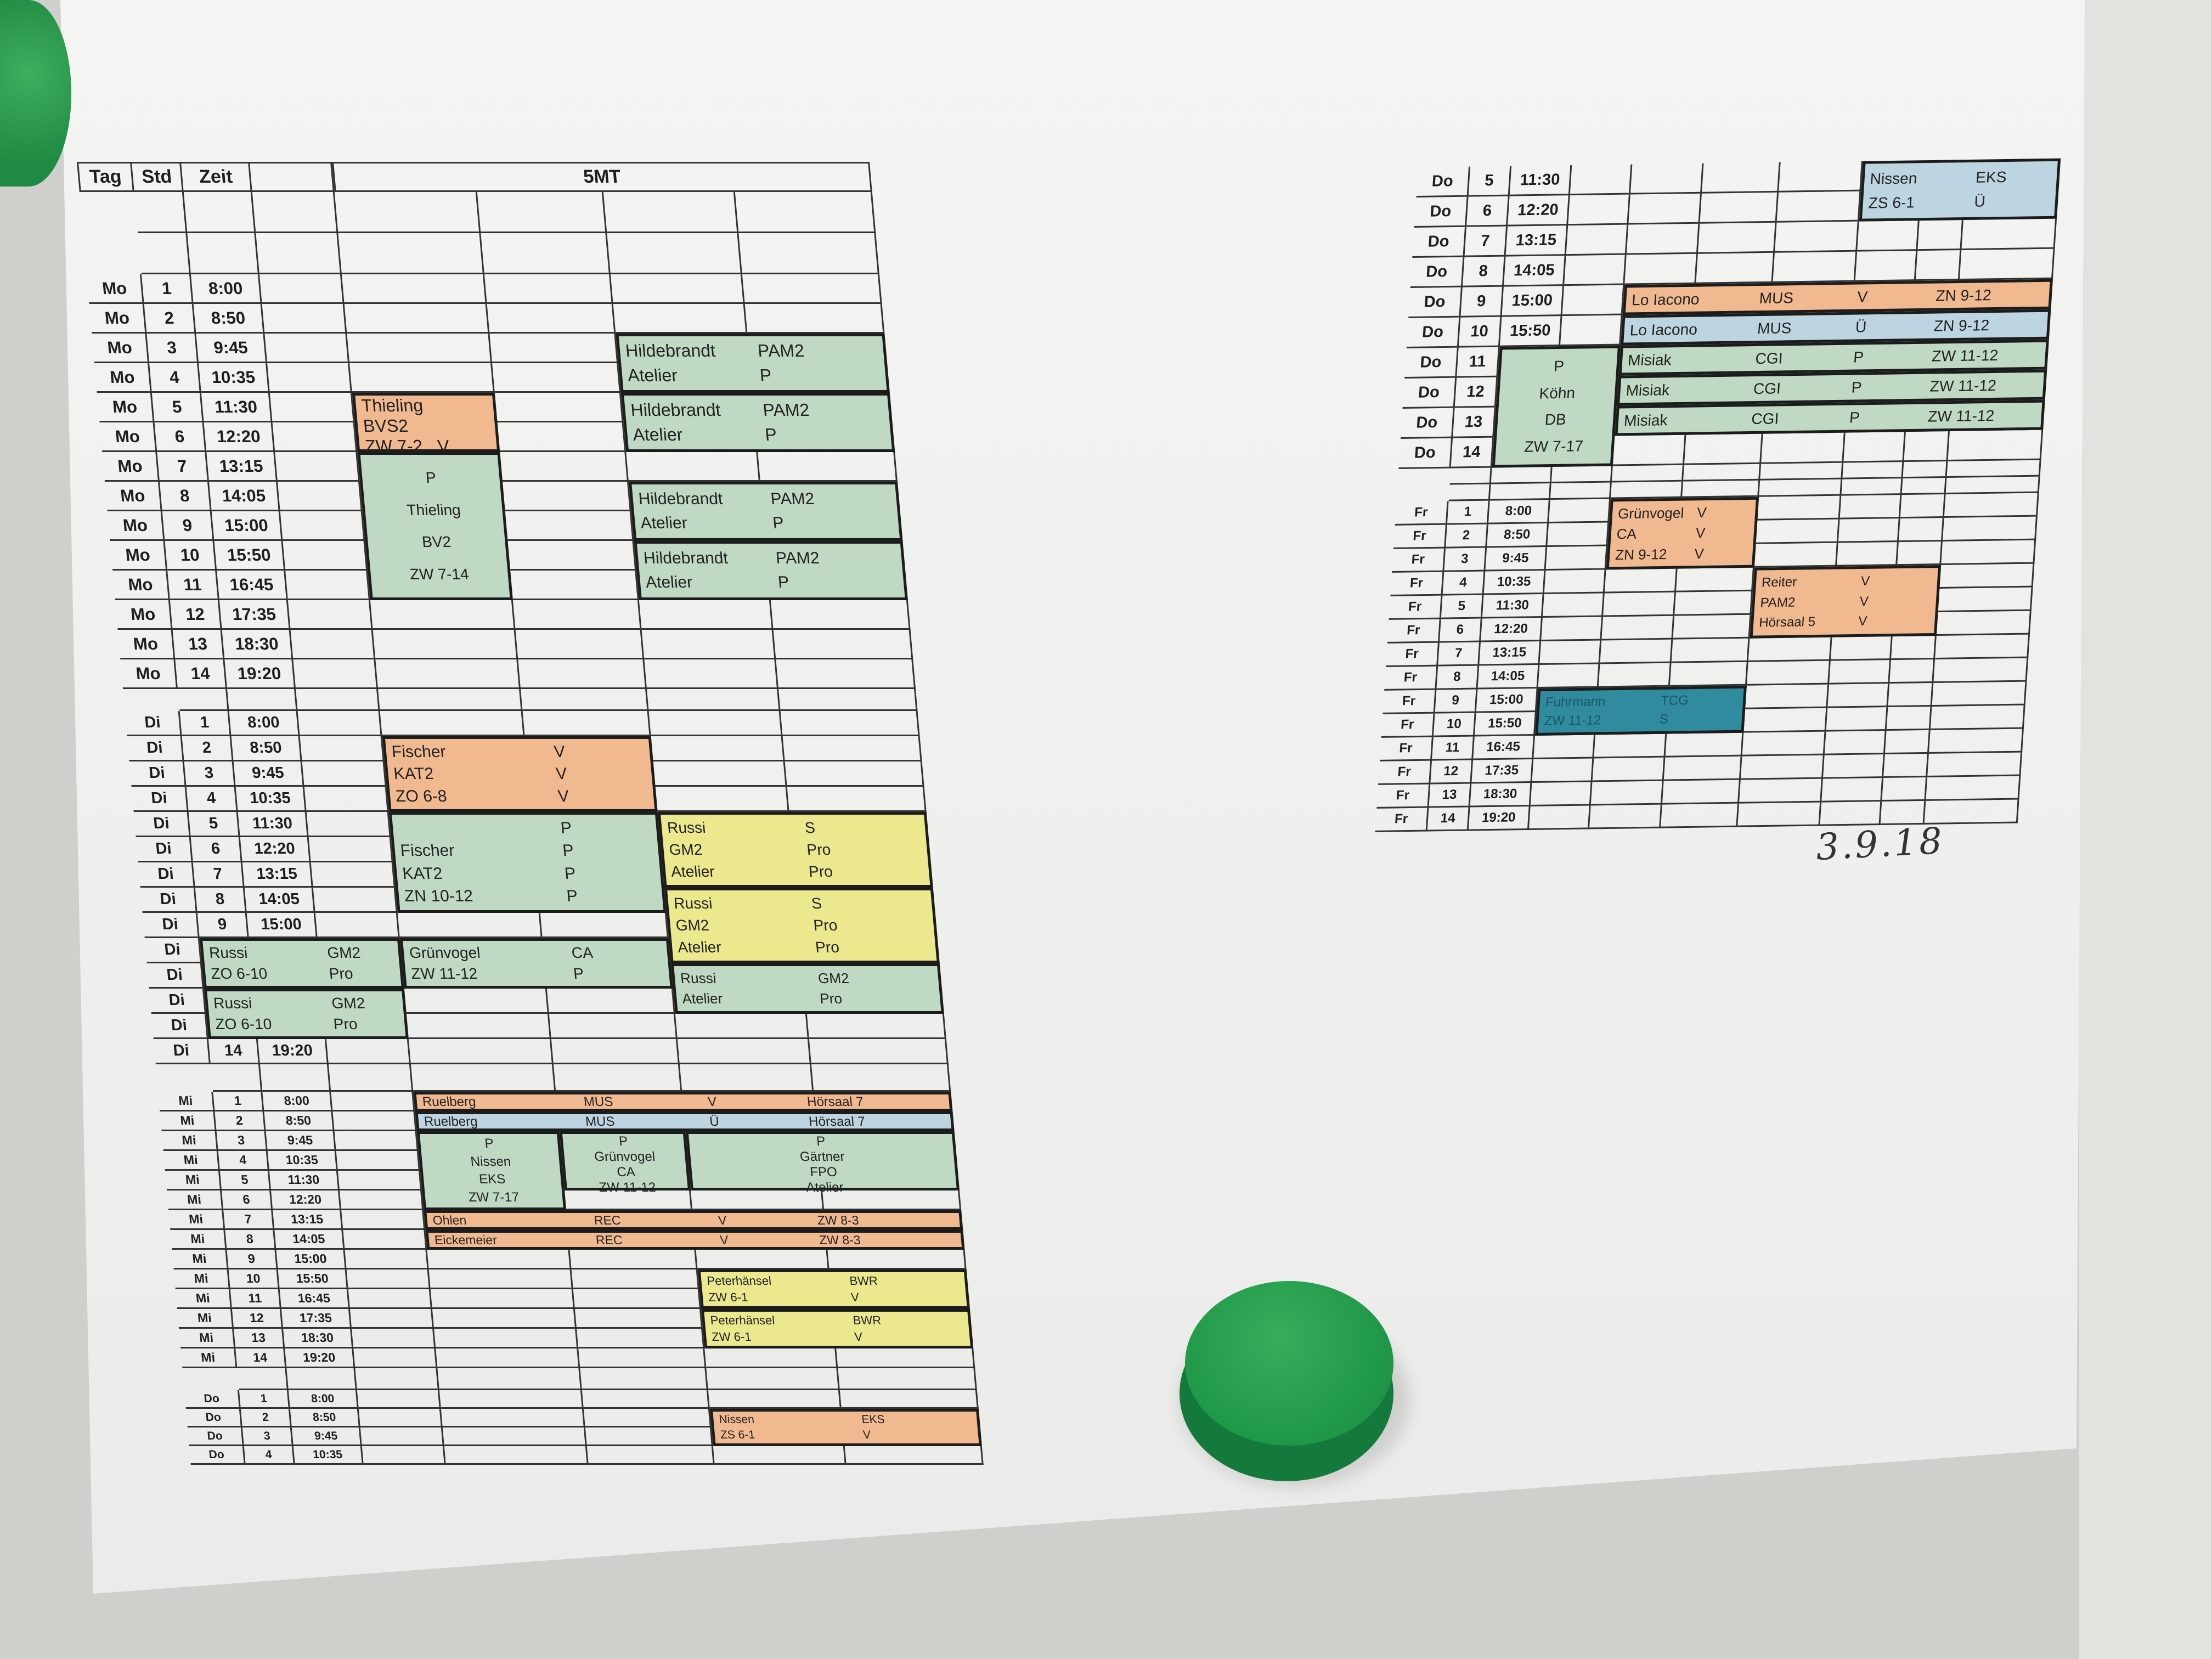 Image resolution: width=2212 pixels, height=1659 pixels. Describe the element at coordinates (1830, 417) in the screenshot. I see `class-block-practical: Misiak CGI P ZW 11-12` at that location.